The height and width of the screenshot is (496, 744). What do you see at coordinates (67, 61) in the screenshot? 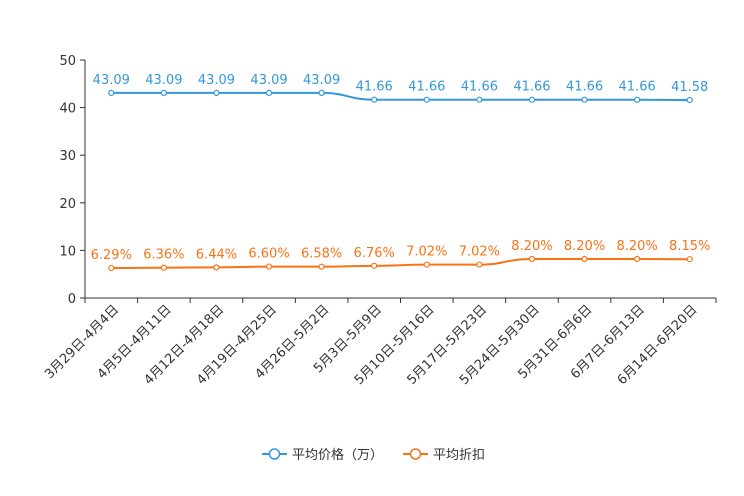
I see `y-tick-label: 50` at bounding box center [67, 61].